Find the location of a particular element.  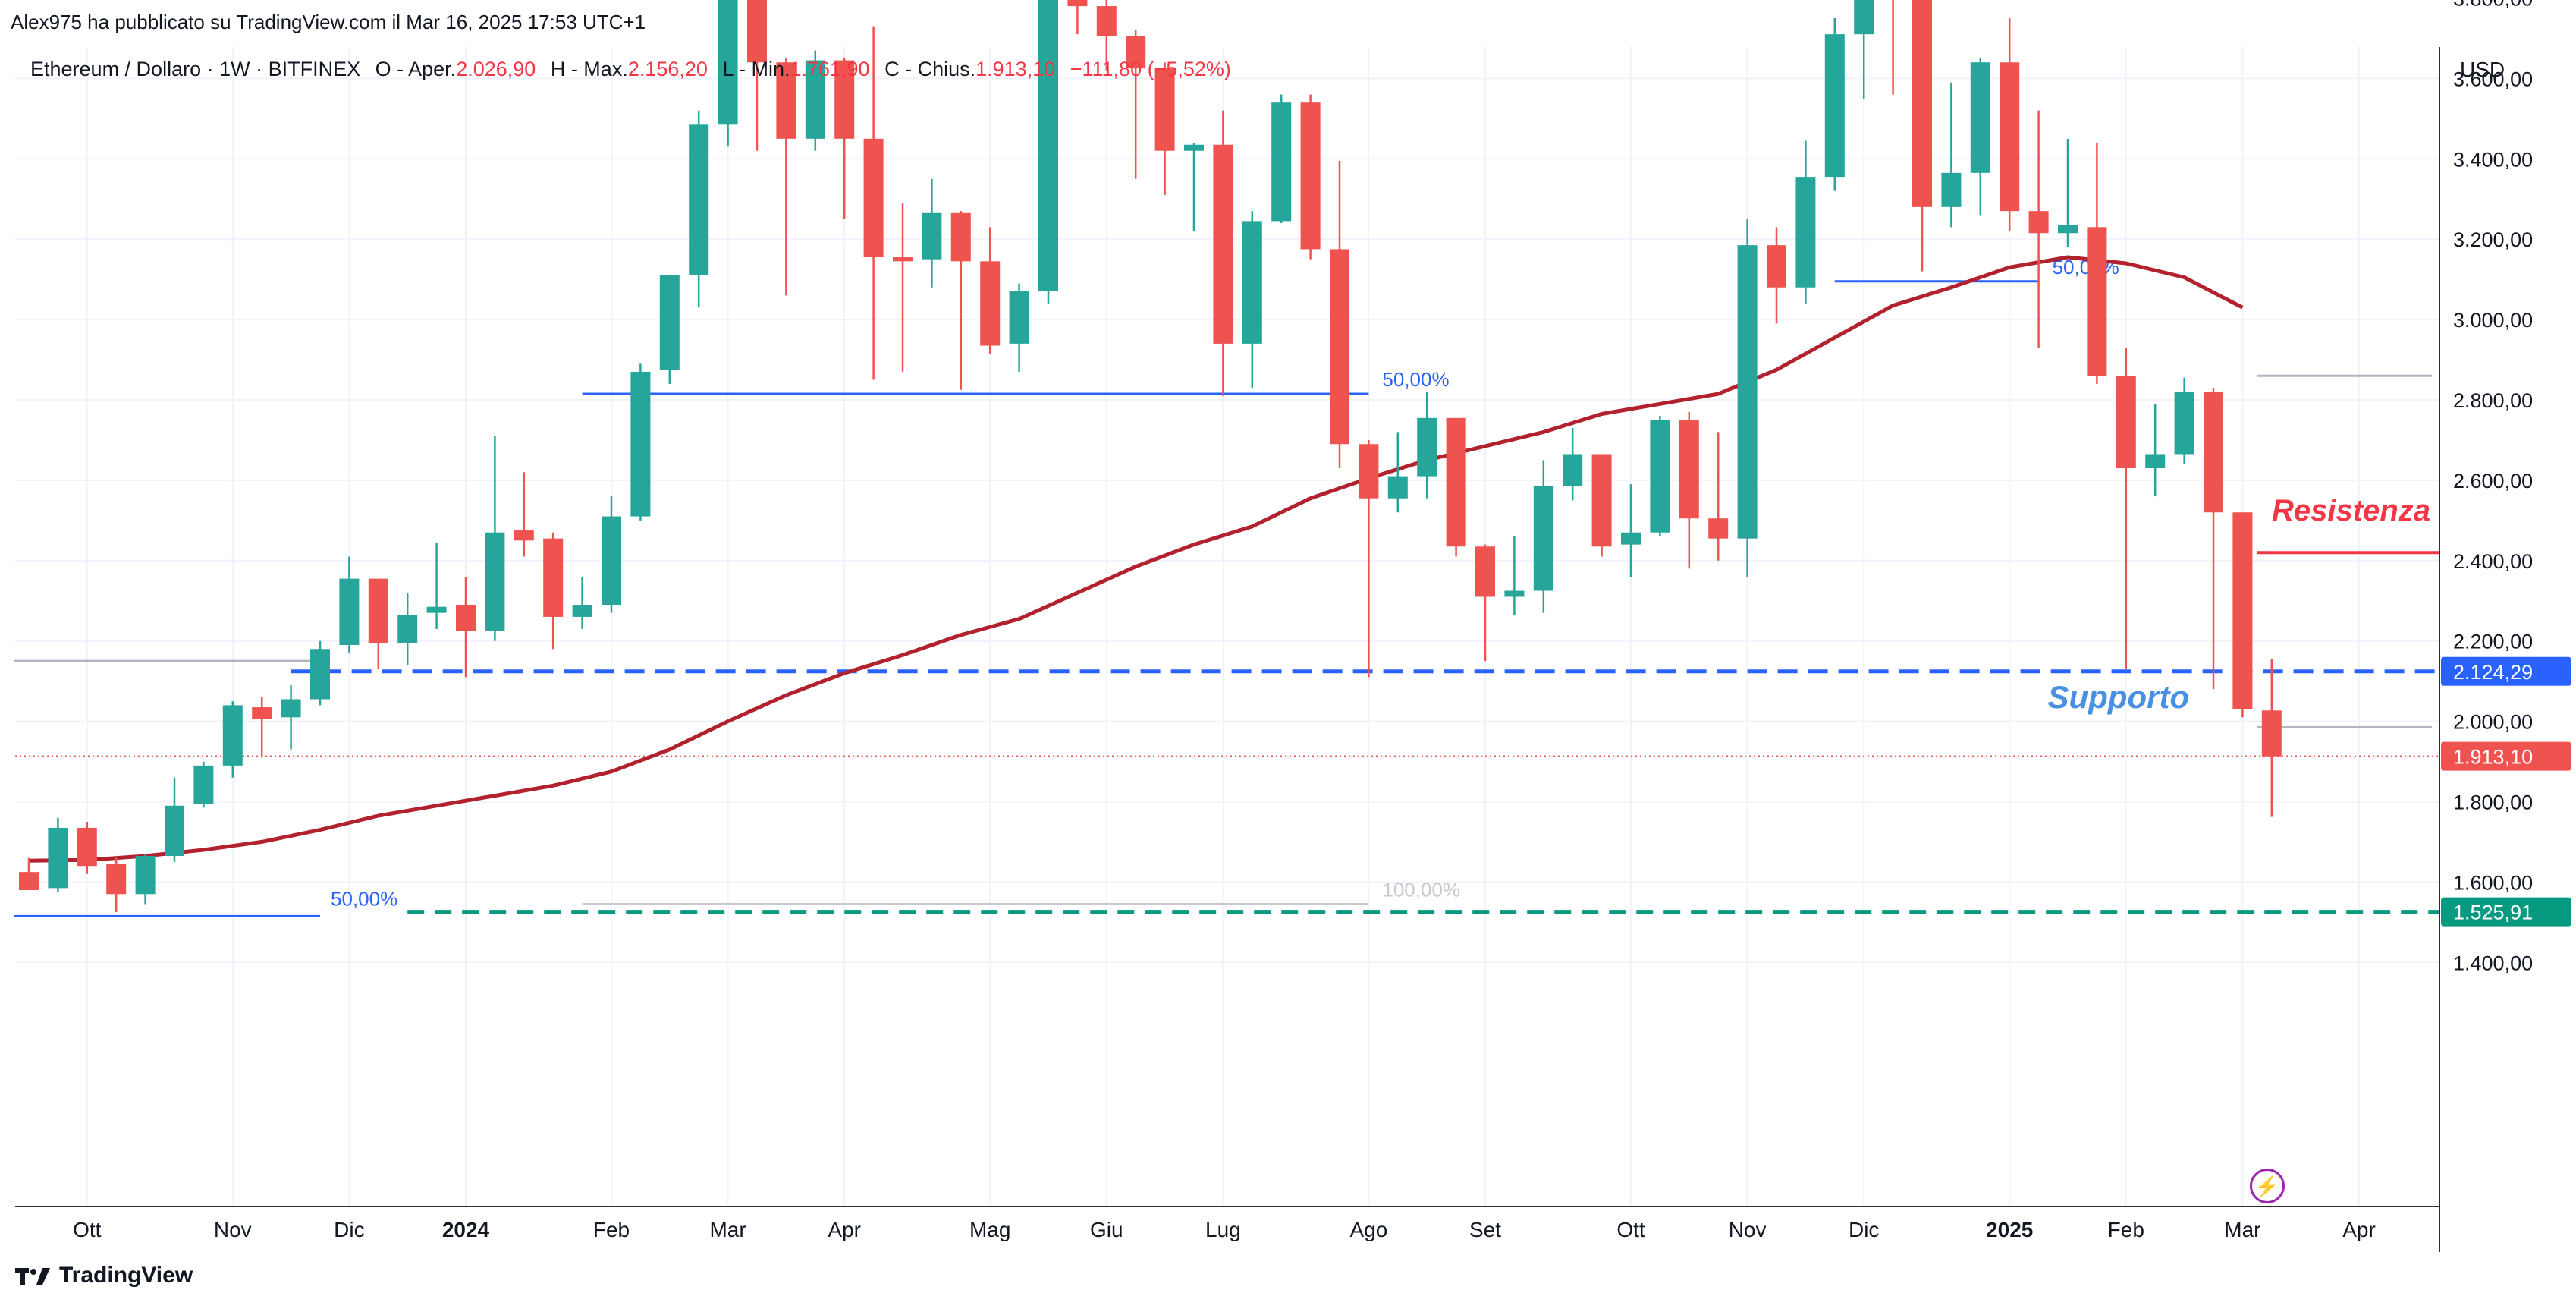

tradingview-brand: TradingView is located at coordinates (104, 1275).